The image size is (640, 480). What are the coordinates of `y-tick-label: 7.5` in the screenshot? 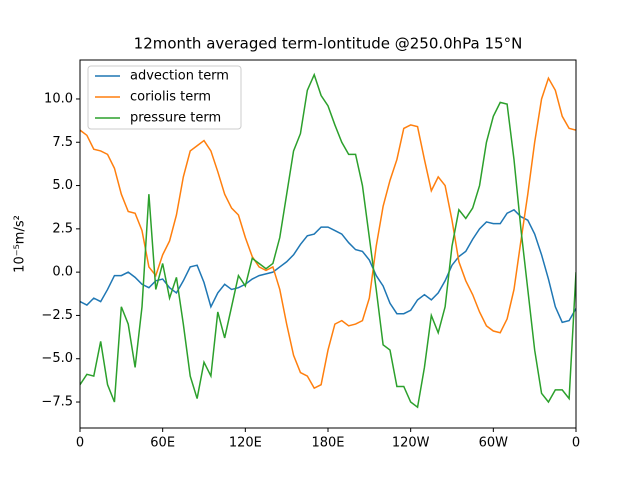 It's located at (62, 142).